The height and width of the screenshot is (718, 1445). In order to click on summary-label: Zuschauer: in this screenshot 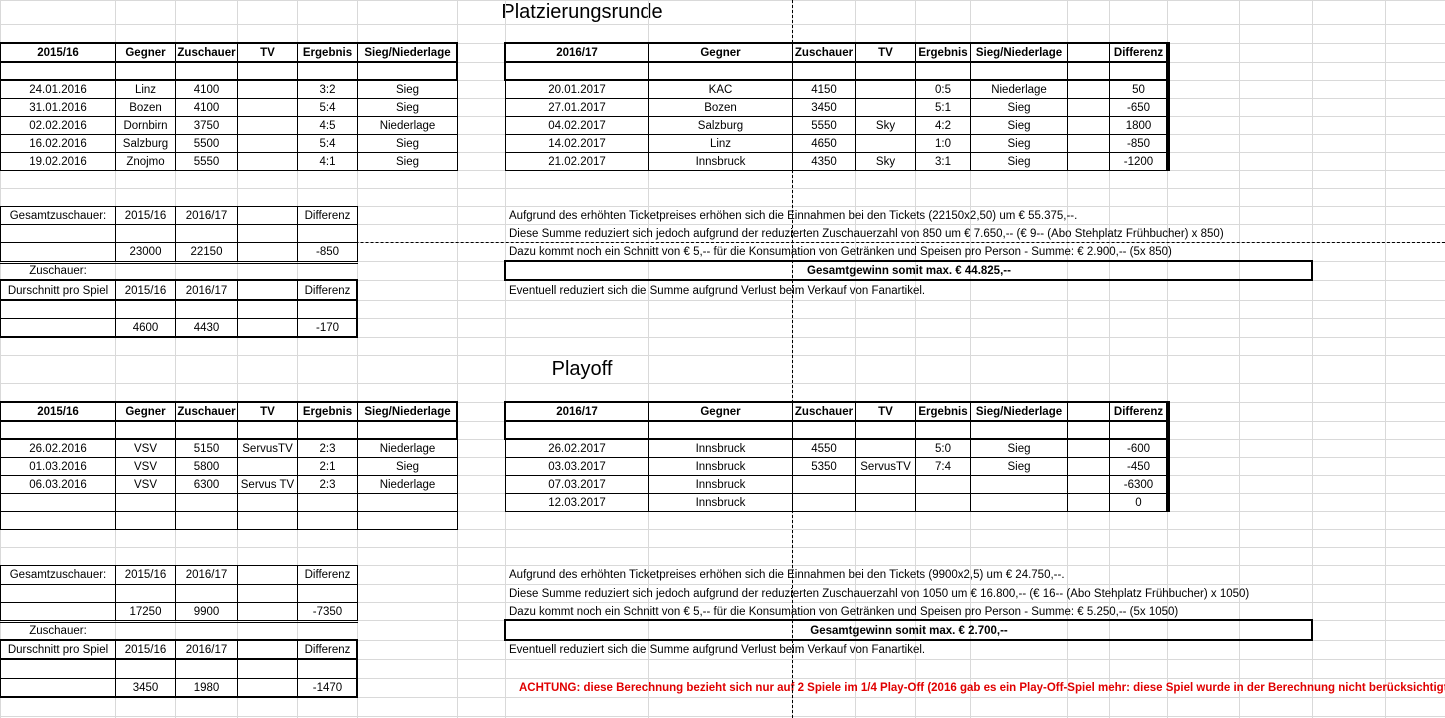, I will do `click(58, 630)`.